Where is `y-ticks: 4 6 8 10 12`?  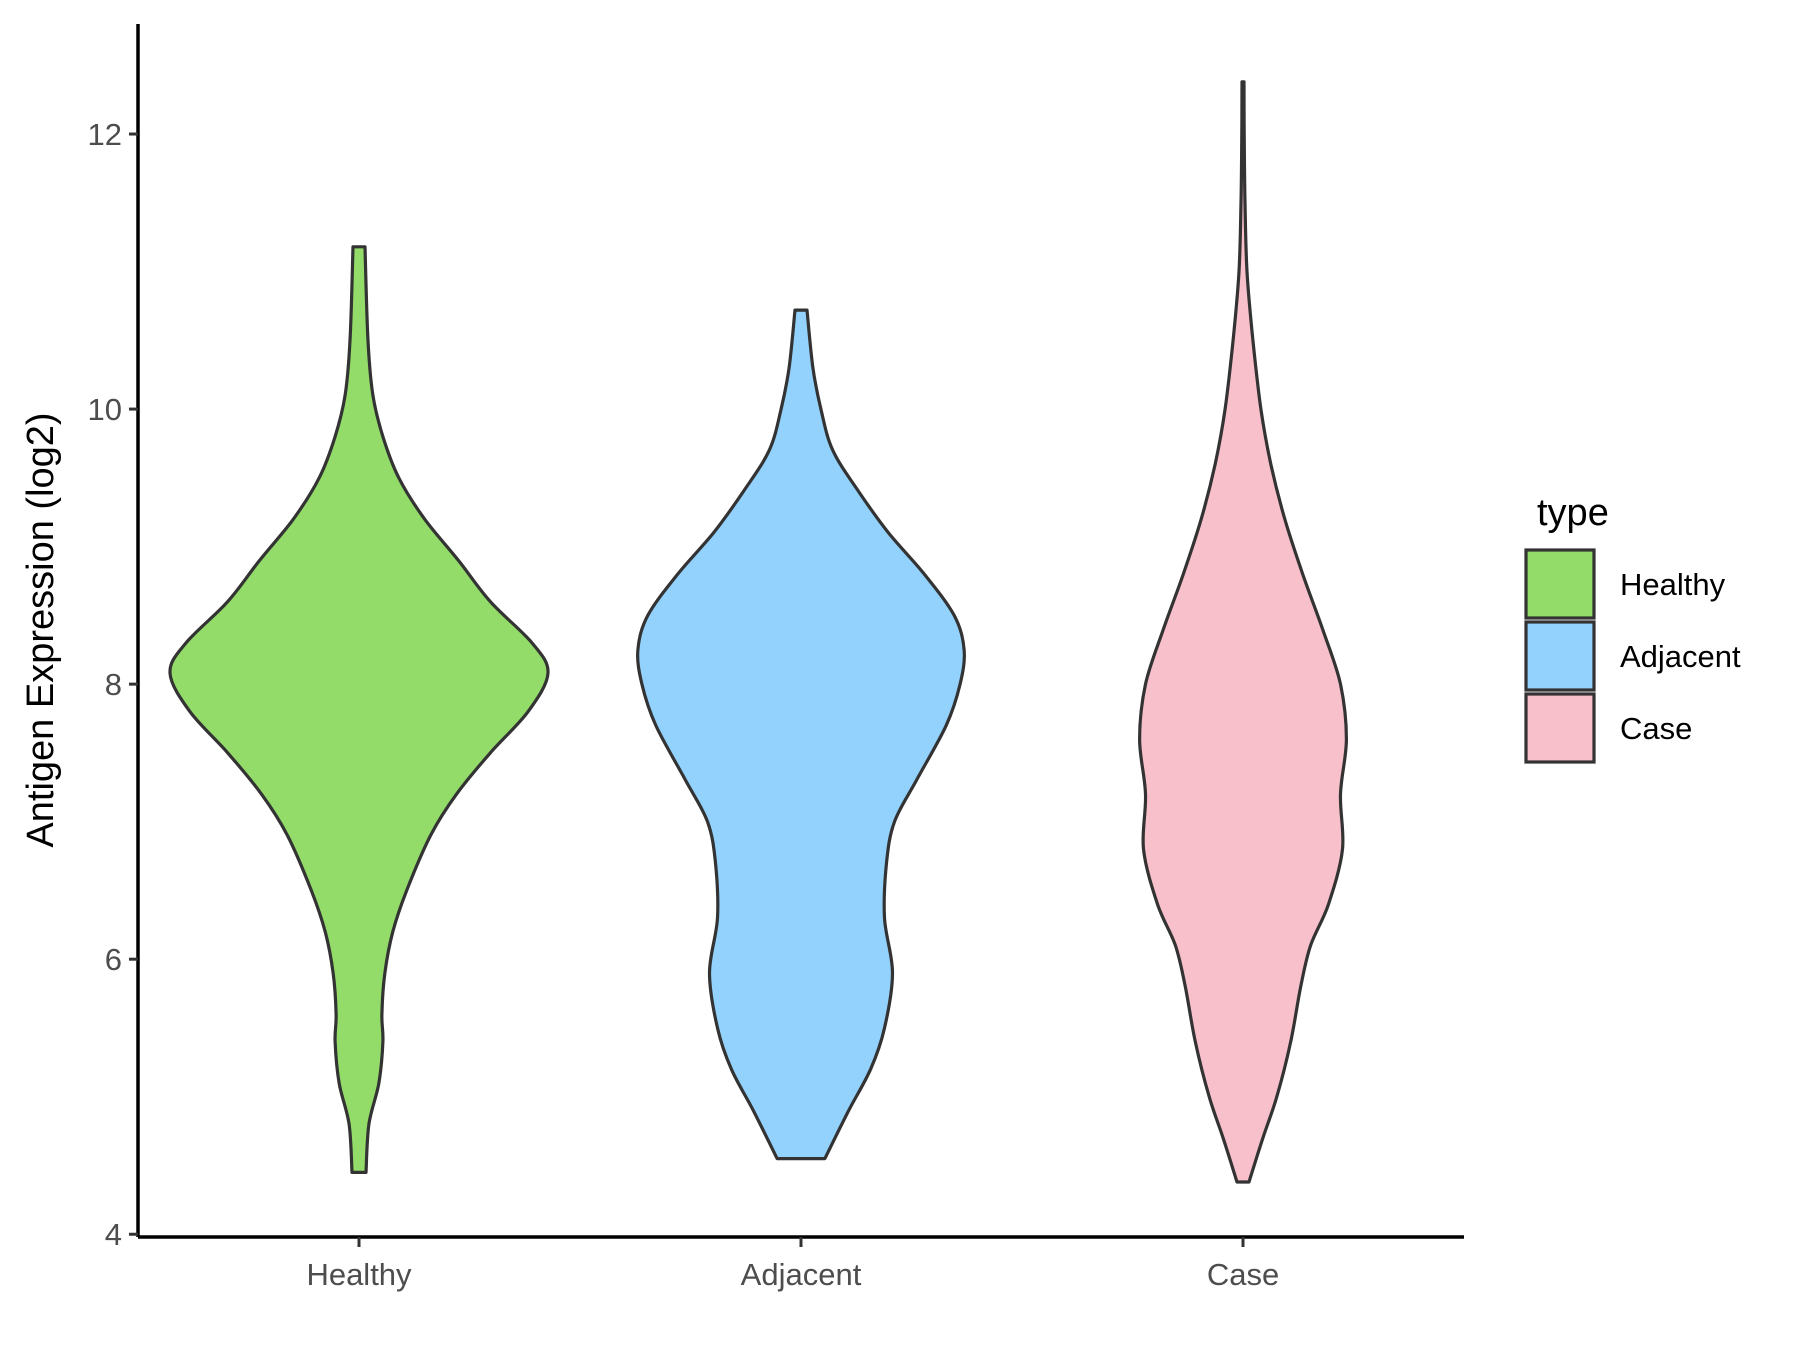 y-ticks: 4 6 8 10 12 is located at coordinates (113, 684).